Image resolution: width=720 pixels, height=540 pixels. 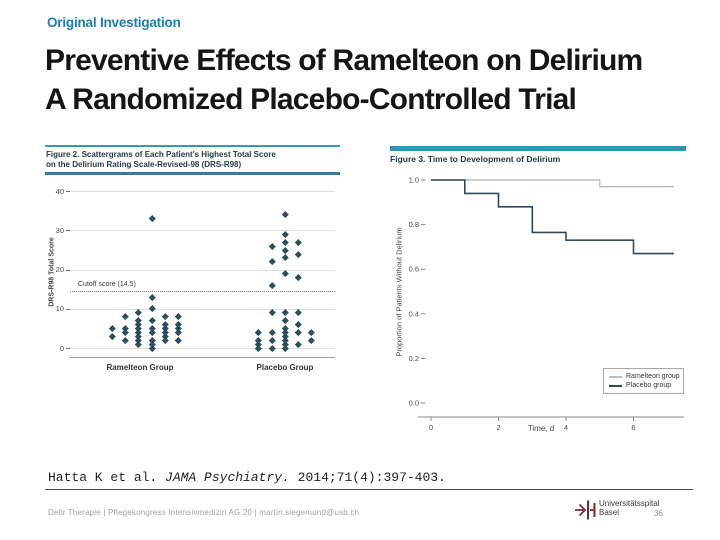 I want to click on legend-item-placebo: Placebo group, so click(x=646, y=385).